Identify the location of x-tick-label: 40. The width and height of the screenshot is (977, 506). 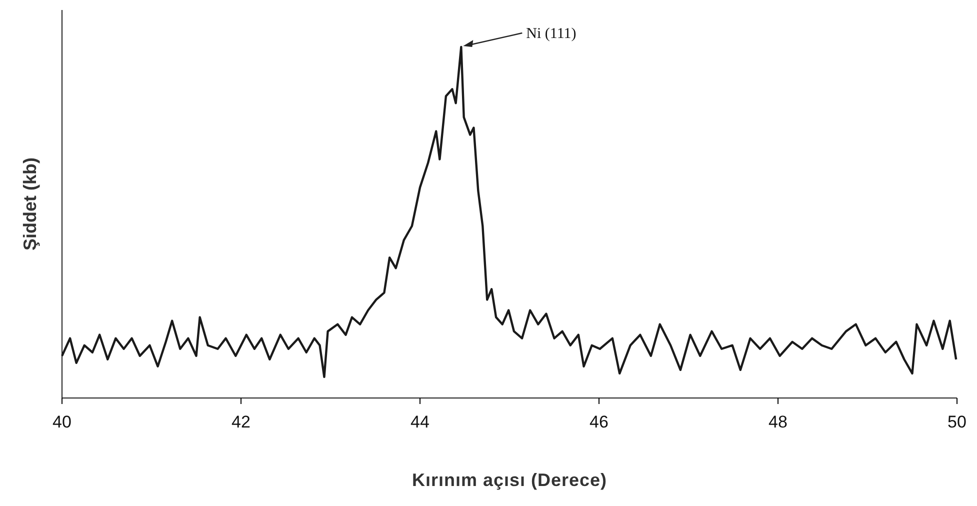
(62, 422).